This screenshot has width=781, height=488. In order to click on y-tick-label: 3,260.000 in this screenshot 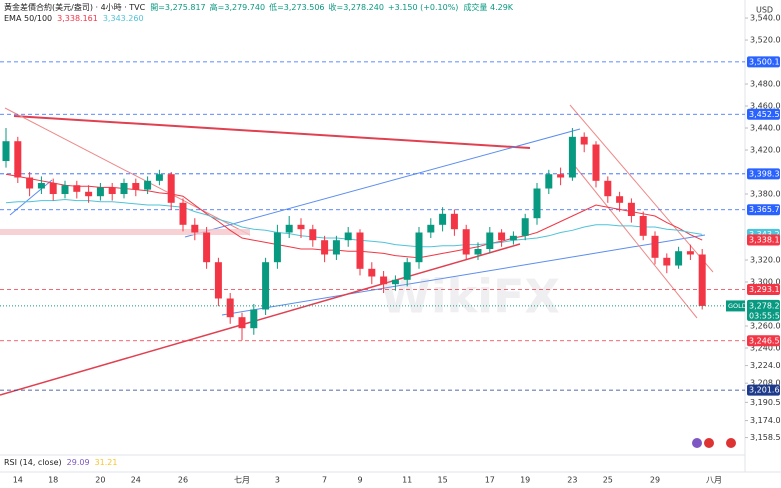, I will do `click(765, 325)`.